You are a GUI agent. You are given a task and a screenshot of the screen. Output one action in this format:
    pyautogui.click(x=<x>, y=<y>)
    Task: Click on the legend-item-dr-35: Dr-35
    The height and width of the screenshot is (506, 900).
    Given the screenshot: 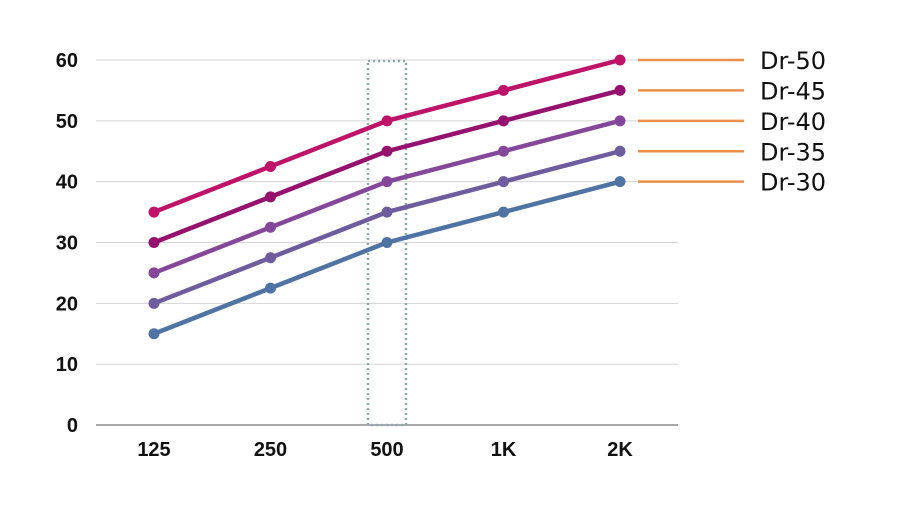 What is the action you would take?
    pyautogui.click(x=732, y=152)
    